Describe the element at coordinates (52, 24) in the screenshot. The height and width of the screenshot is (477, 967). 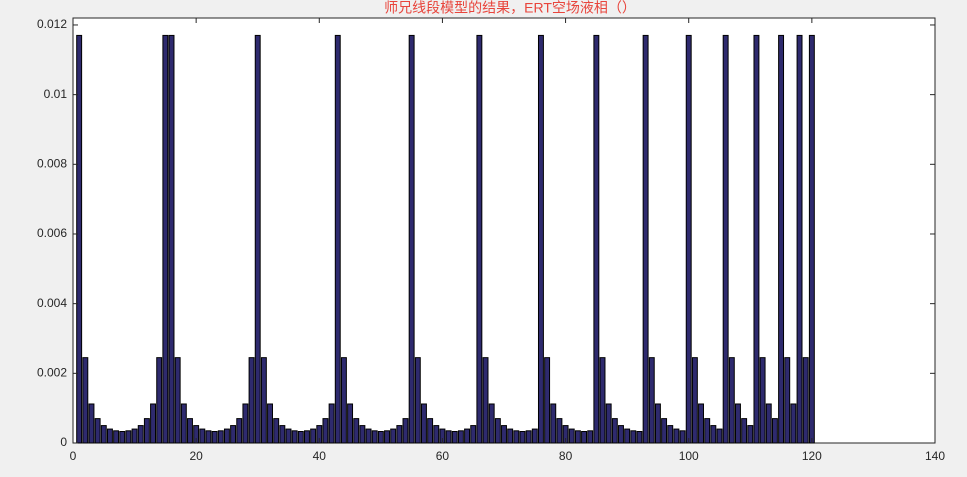
I see `y-tick-label: 0.012` at that location.